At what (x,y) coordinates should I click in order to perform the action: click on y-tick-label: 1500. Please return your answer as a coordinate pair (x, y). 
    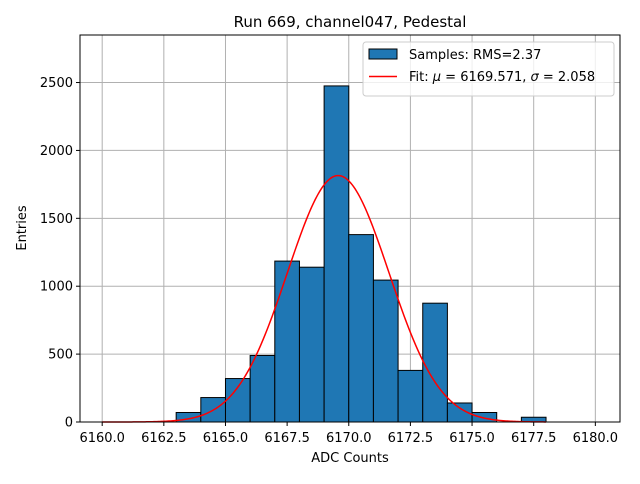
    Looking at the image, I should click on (56, 219).